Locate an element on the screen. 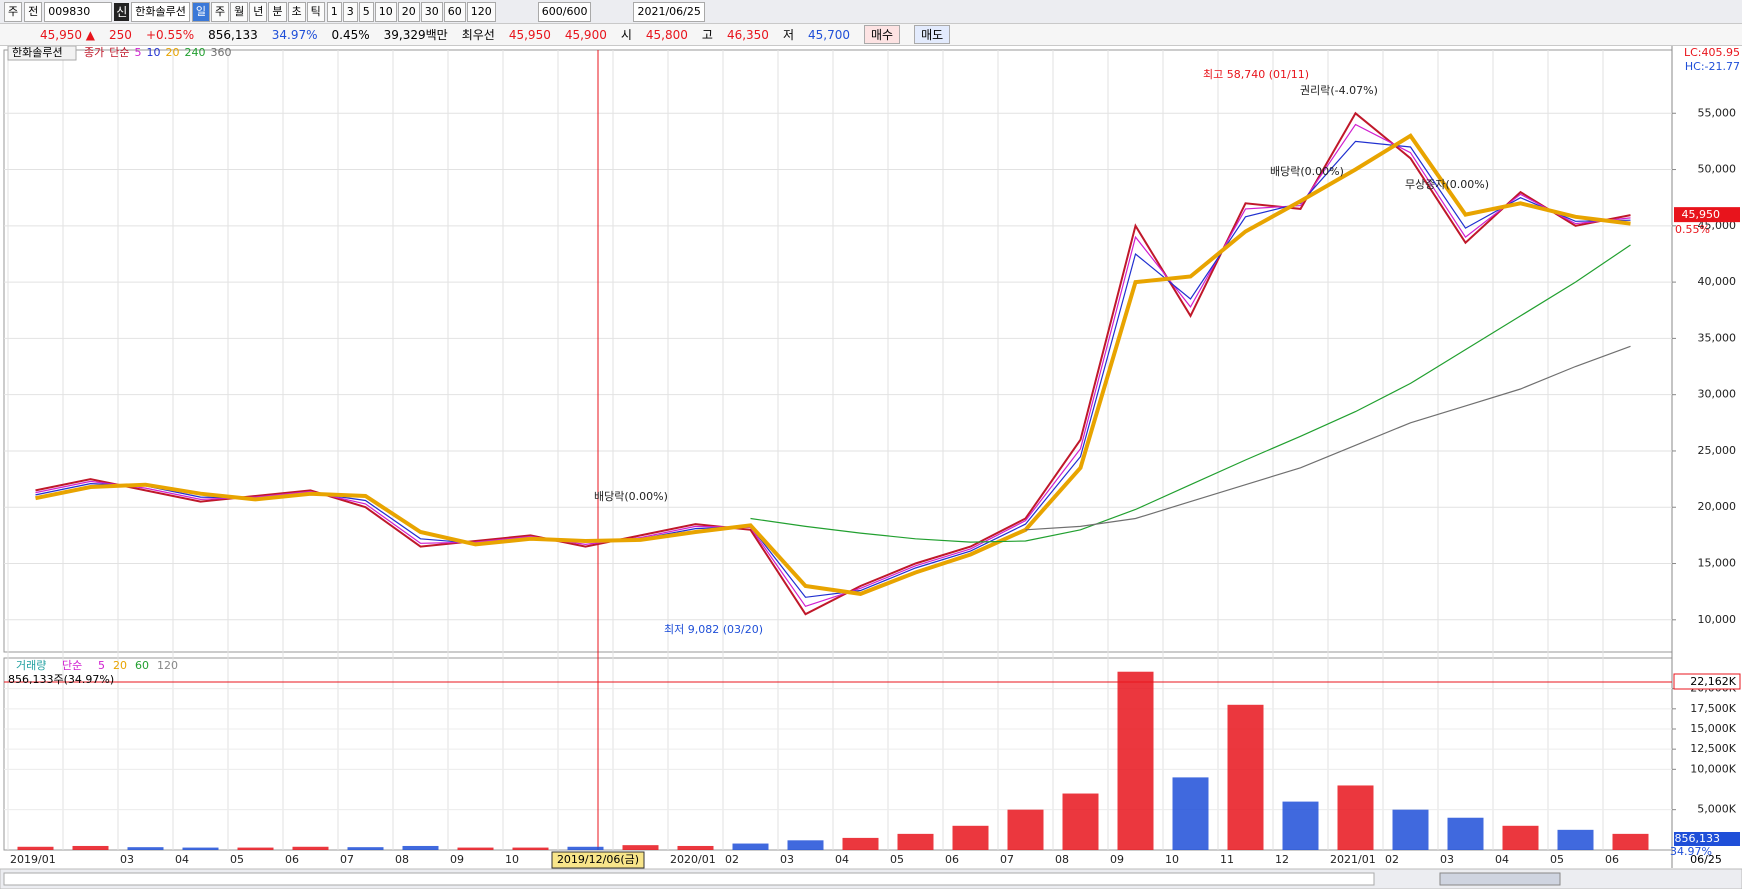 This screenshot has height=889, width=1742. low-label: 저 is located at coordinates (788, 35).